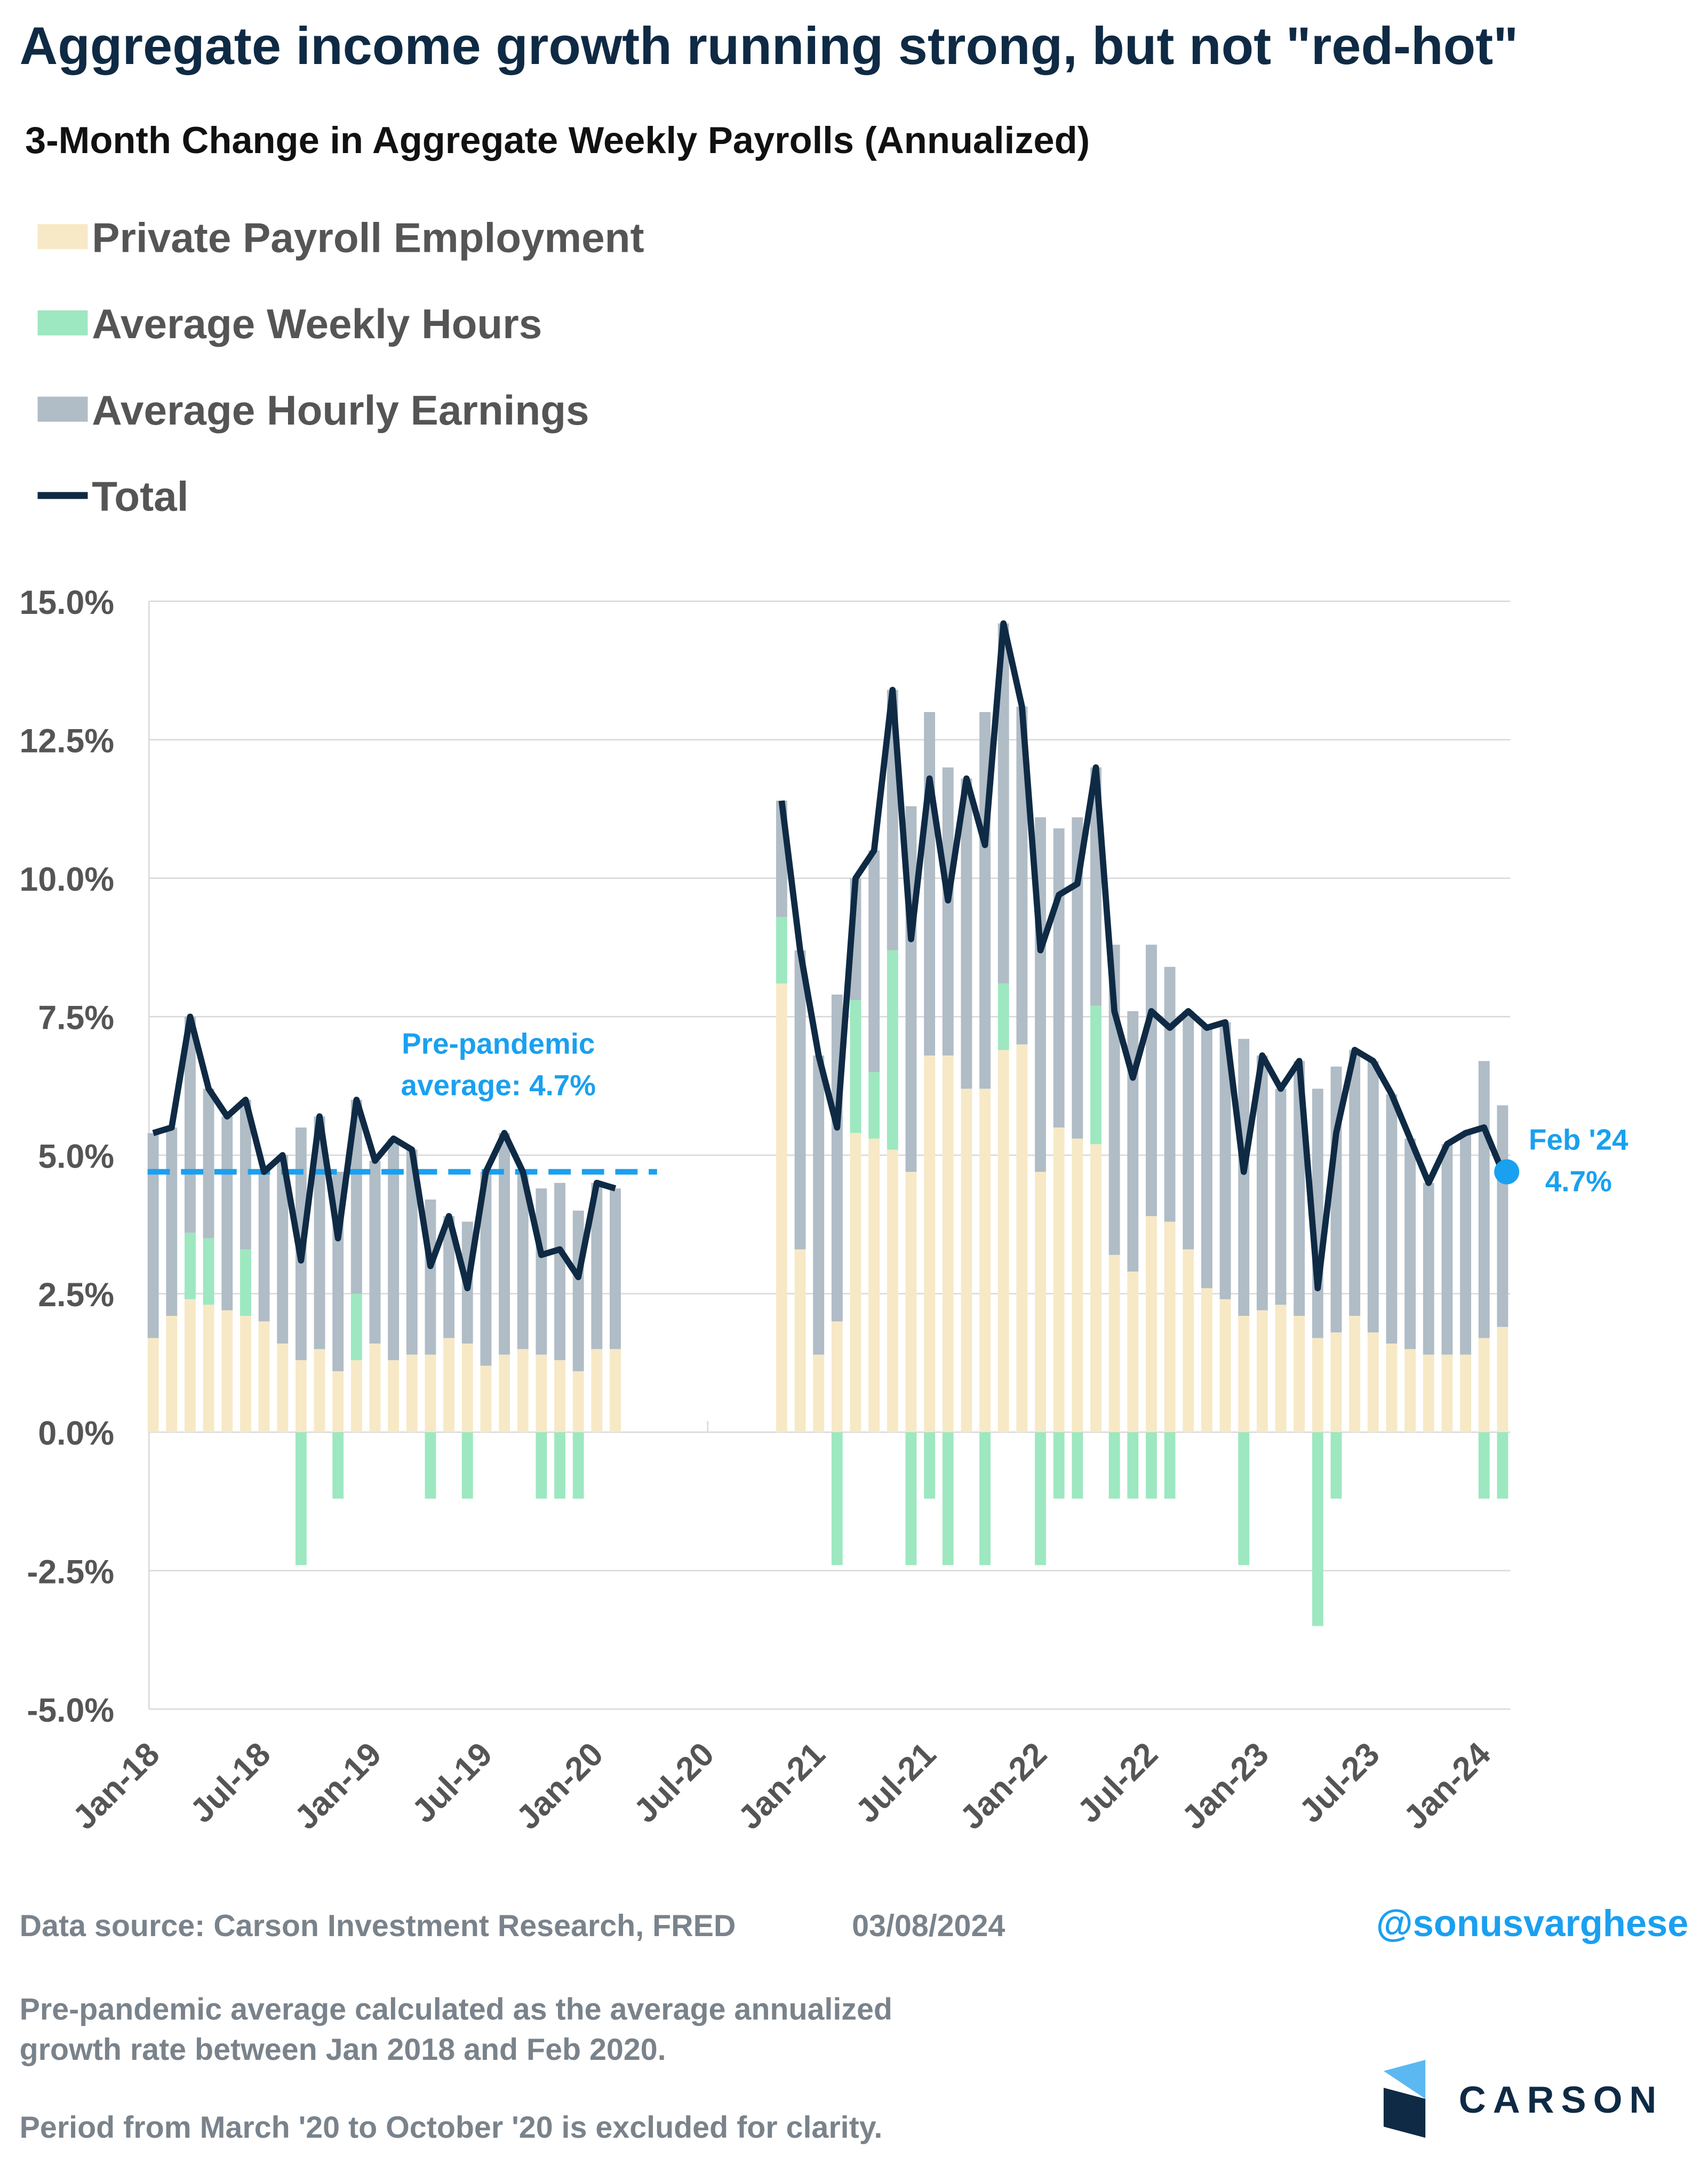 Image resolution: width=1708 pixels, height=2174 pixels. I want to click on x-tick-label: Jan-21, so click(781, 1786).